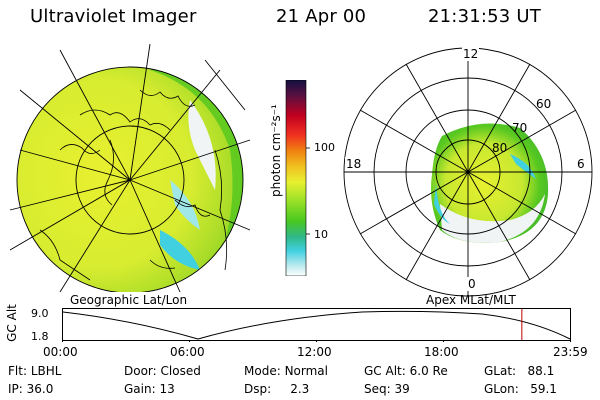  What do you see at coordinates (402, 389) in the screenshot?
I see `seq-value: 39` at bounding box center [402, 389].